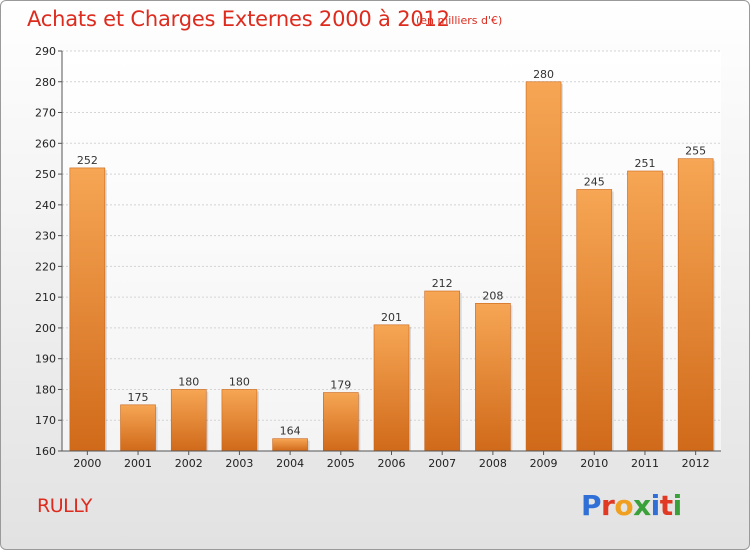 The height and width of the screenshot is (550, 750). Describe the element at coordinates (188, 381) in the screenshot. I see `value-label-2002: 180` at that location.